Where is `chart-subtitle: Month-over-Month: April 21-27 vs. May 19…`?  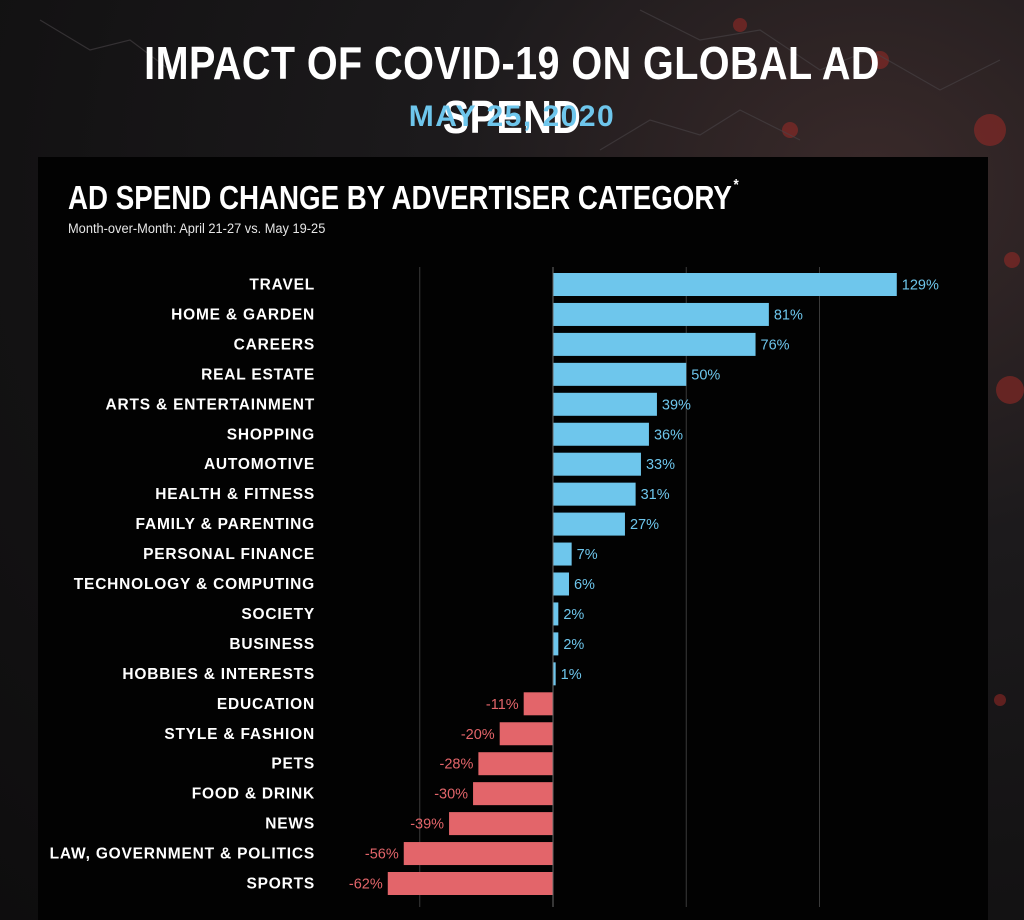
chart-subtitle: Month-over-Month: April 21-27 vs. May 19… is located at coordinates (197, 228).